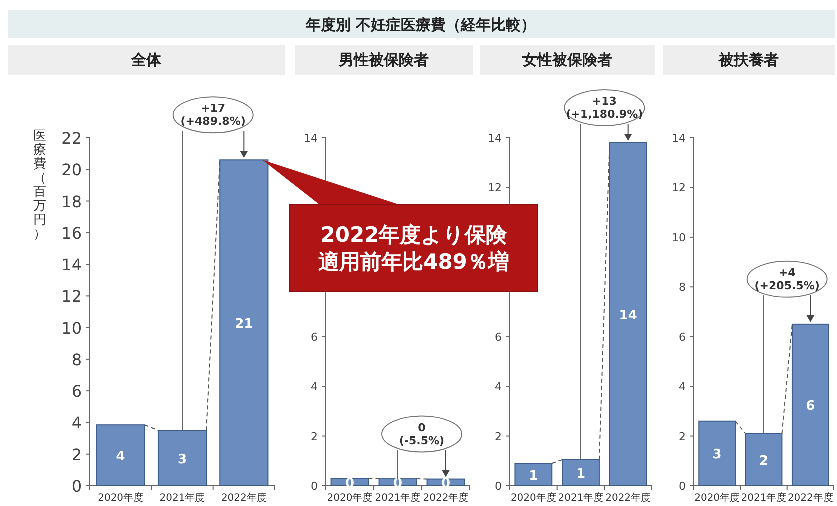 The width and height of the screenshot is (837, 506). I want to click on annotation: 2022年度より保険適用前年比489％増, so click(414, 248).